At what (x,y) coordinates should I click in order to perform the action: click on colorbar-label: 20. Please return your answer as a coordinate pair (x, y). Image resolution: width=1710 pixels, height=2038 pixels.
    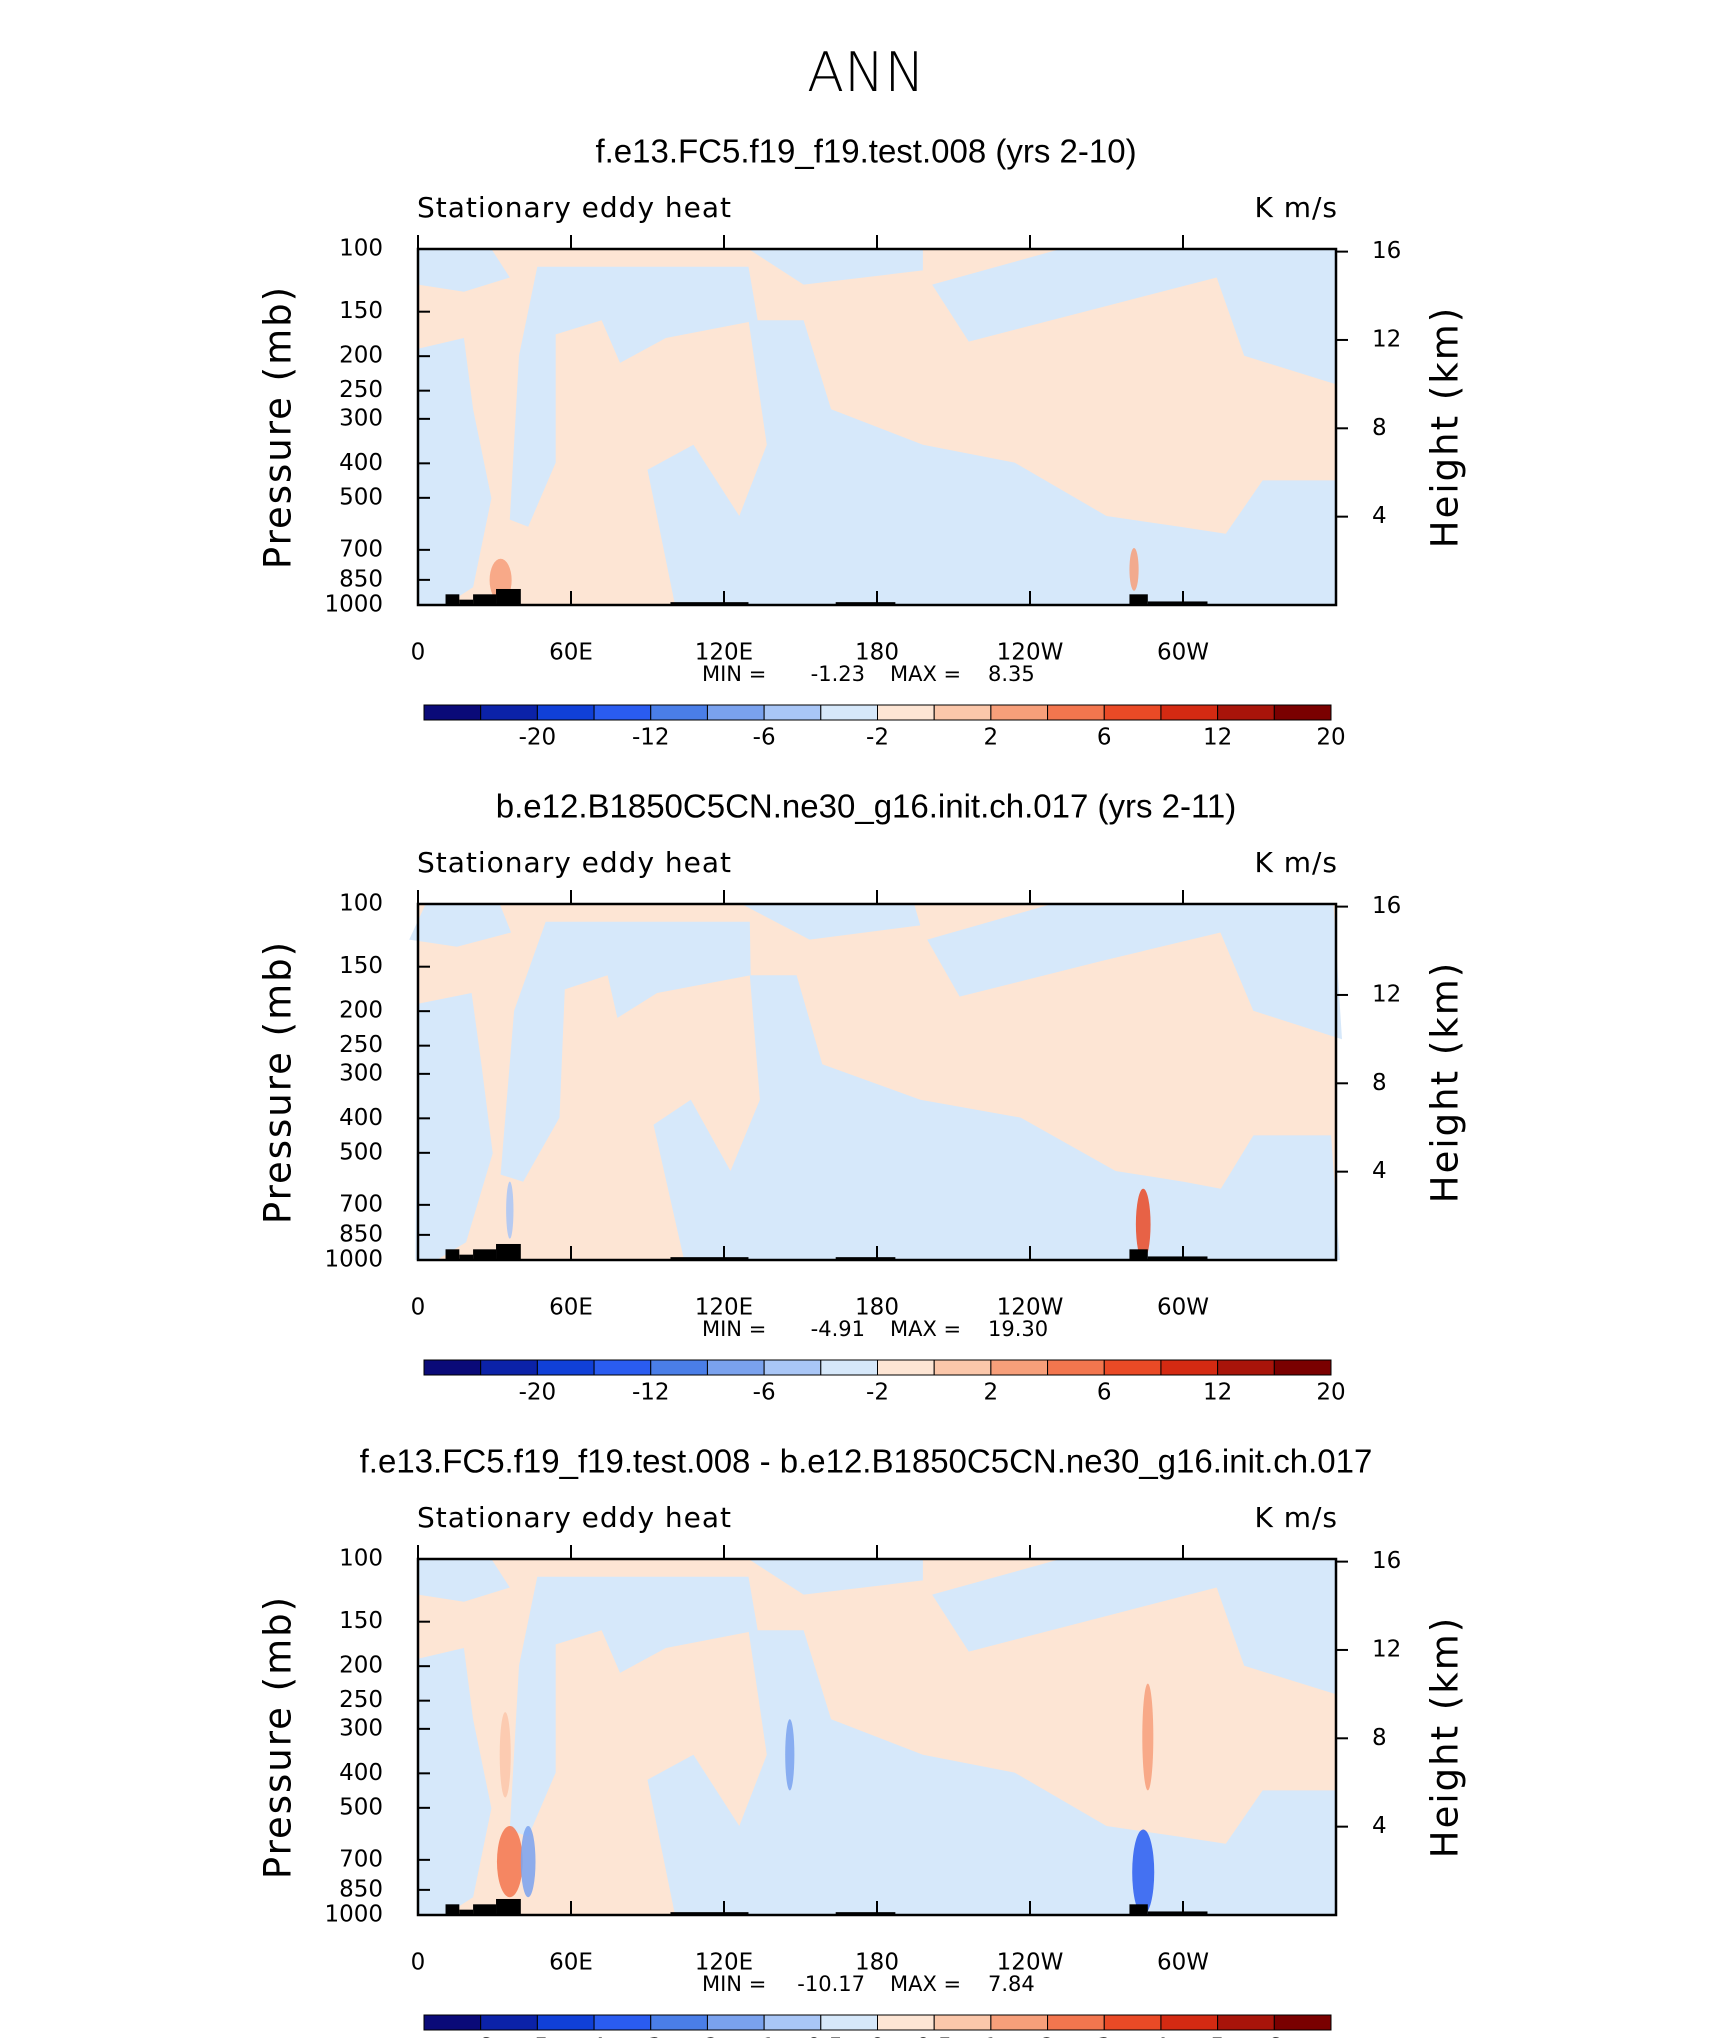
    Looking at the image, I should click on (1330, 738).